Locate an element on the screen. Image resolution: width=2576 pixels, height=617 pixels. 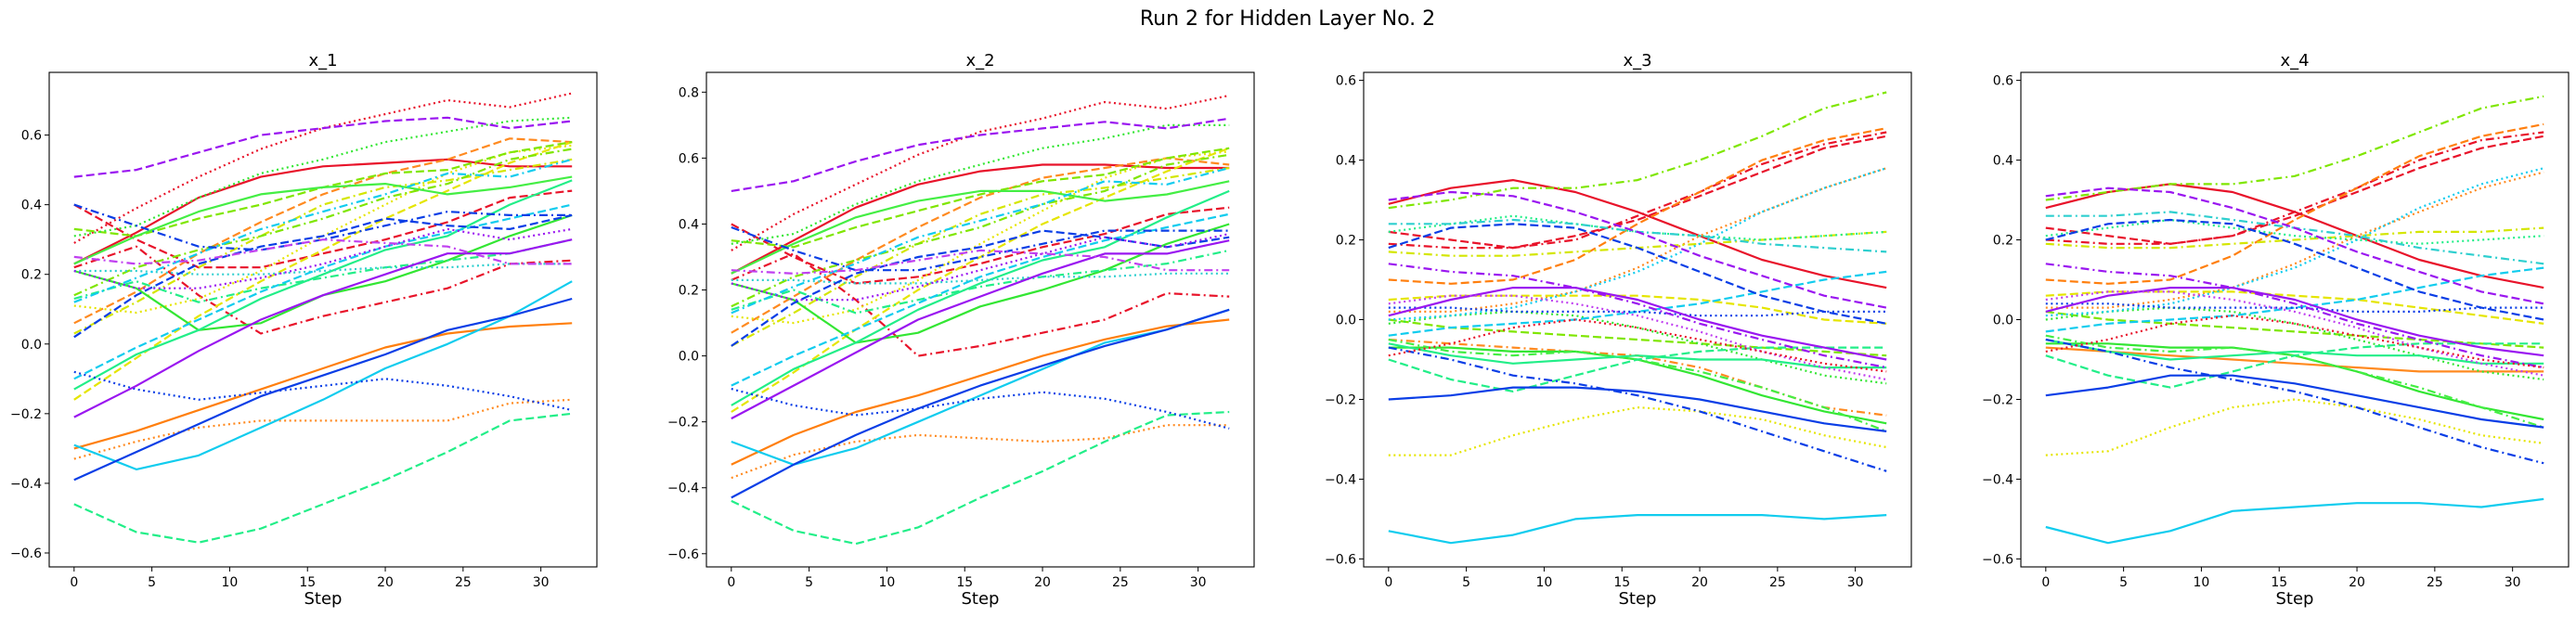
subplot-title: x_3 is located at coordinates (1637, 61).